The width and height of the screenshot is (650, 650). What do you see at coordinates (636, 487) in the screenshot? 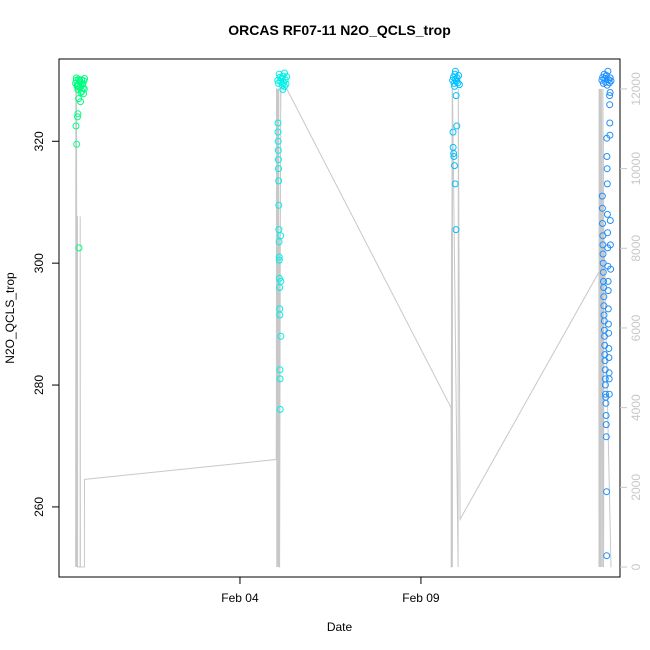
I see `y2-tick-label: 2000` at bounding box center [636, 487].